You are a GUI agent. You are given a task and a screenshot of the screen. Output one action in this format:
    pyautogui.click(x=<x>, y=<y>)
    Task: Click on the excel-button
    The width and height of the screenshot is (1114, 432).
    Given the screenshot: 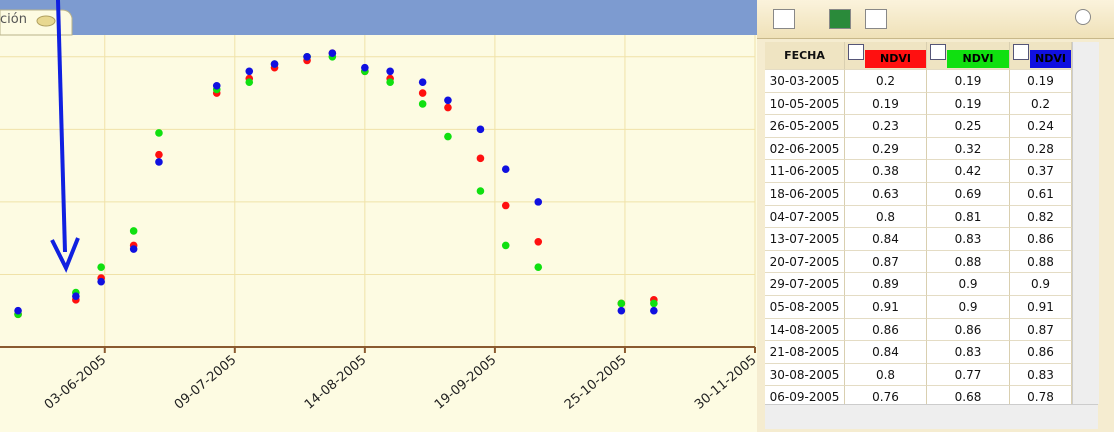 What is the action you would take?
    pyautogui.click(x=840, y=19)
    